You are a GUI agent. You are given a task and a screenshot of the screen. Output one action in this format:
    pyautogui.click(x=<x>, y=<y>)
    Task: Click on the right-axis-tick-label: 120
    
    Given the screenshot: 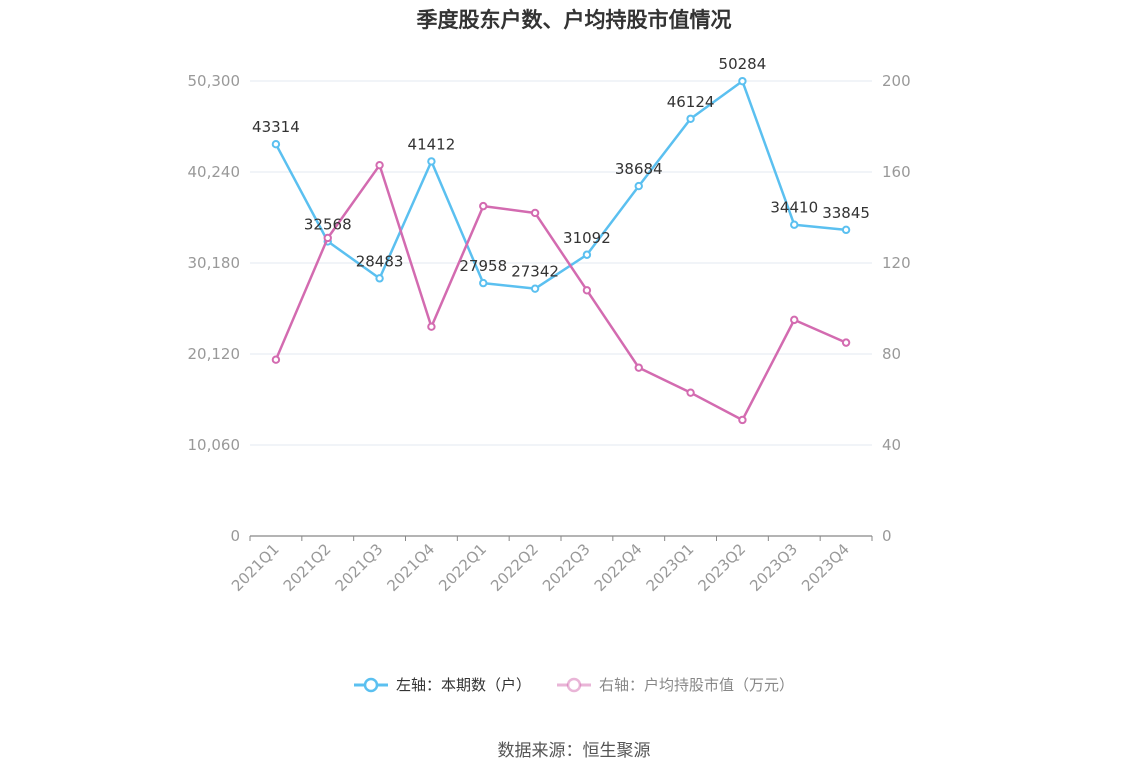 What is the action you would take?
    pyautogui.click(x=896, y=263)
    